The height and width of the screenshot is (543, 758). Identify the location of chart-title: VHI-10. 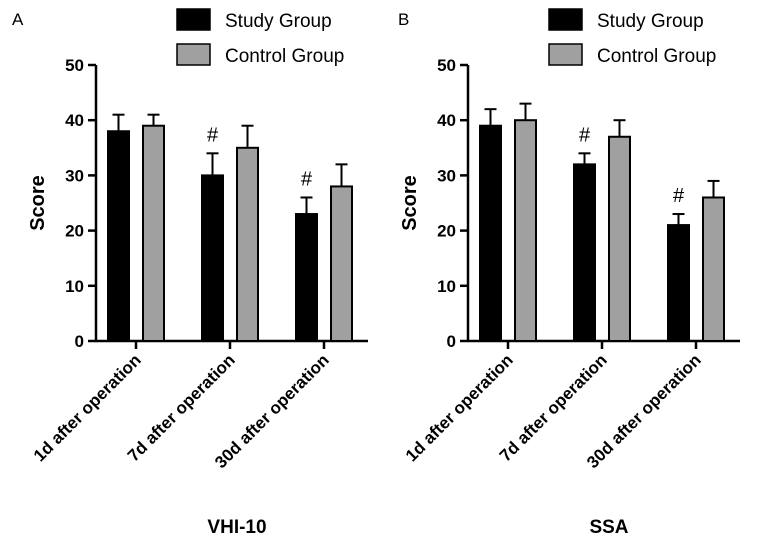
(236, 527).